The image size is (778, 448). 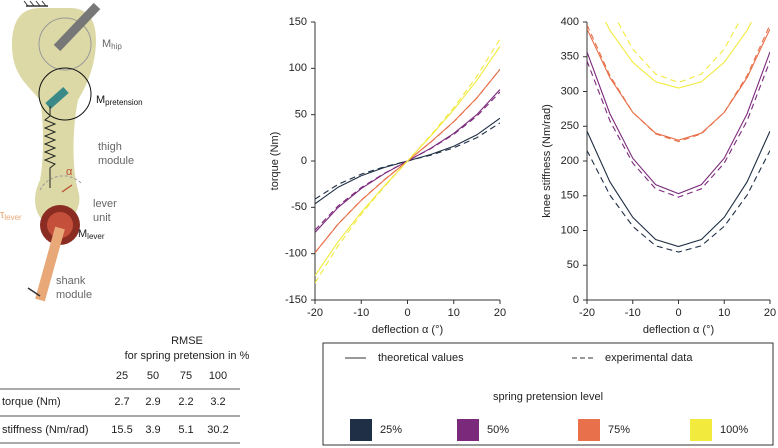 What do you see at coordinates (734, 430) in the screenshot?
I see `legend-level-label: 100%` at bounding box center [734, 430].